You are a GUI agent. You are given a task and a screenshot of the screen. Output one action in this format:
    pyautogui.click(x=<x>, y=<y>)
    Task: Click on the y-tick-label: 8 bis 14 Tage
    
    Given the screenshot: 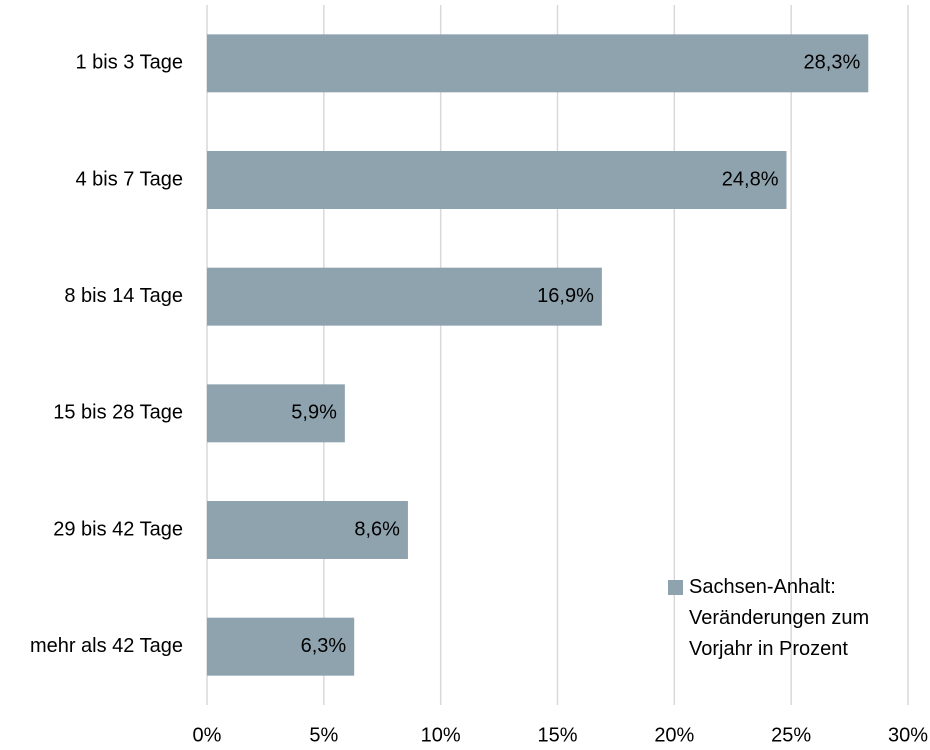 What is the action you would take?
    pyautogui.click(x=123, y=296)
    